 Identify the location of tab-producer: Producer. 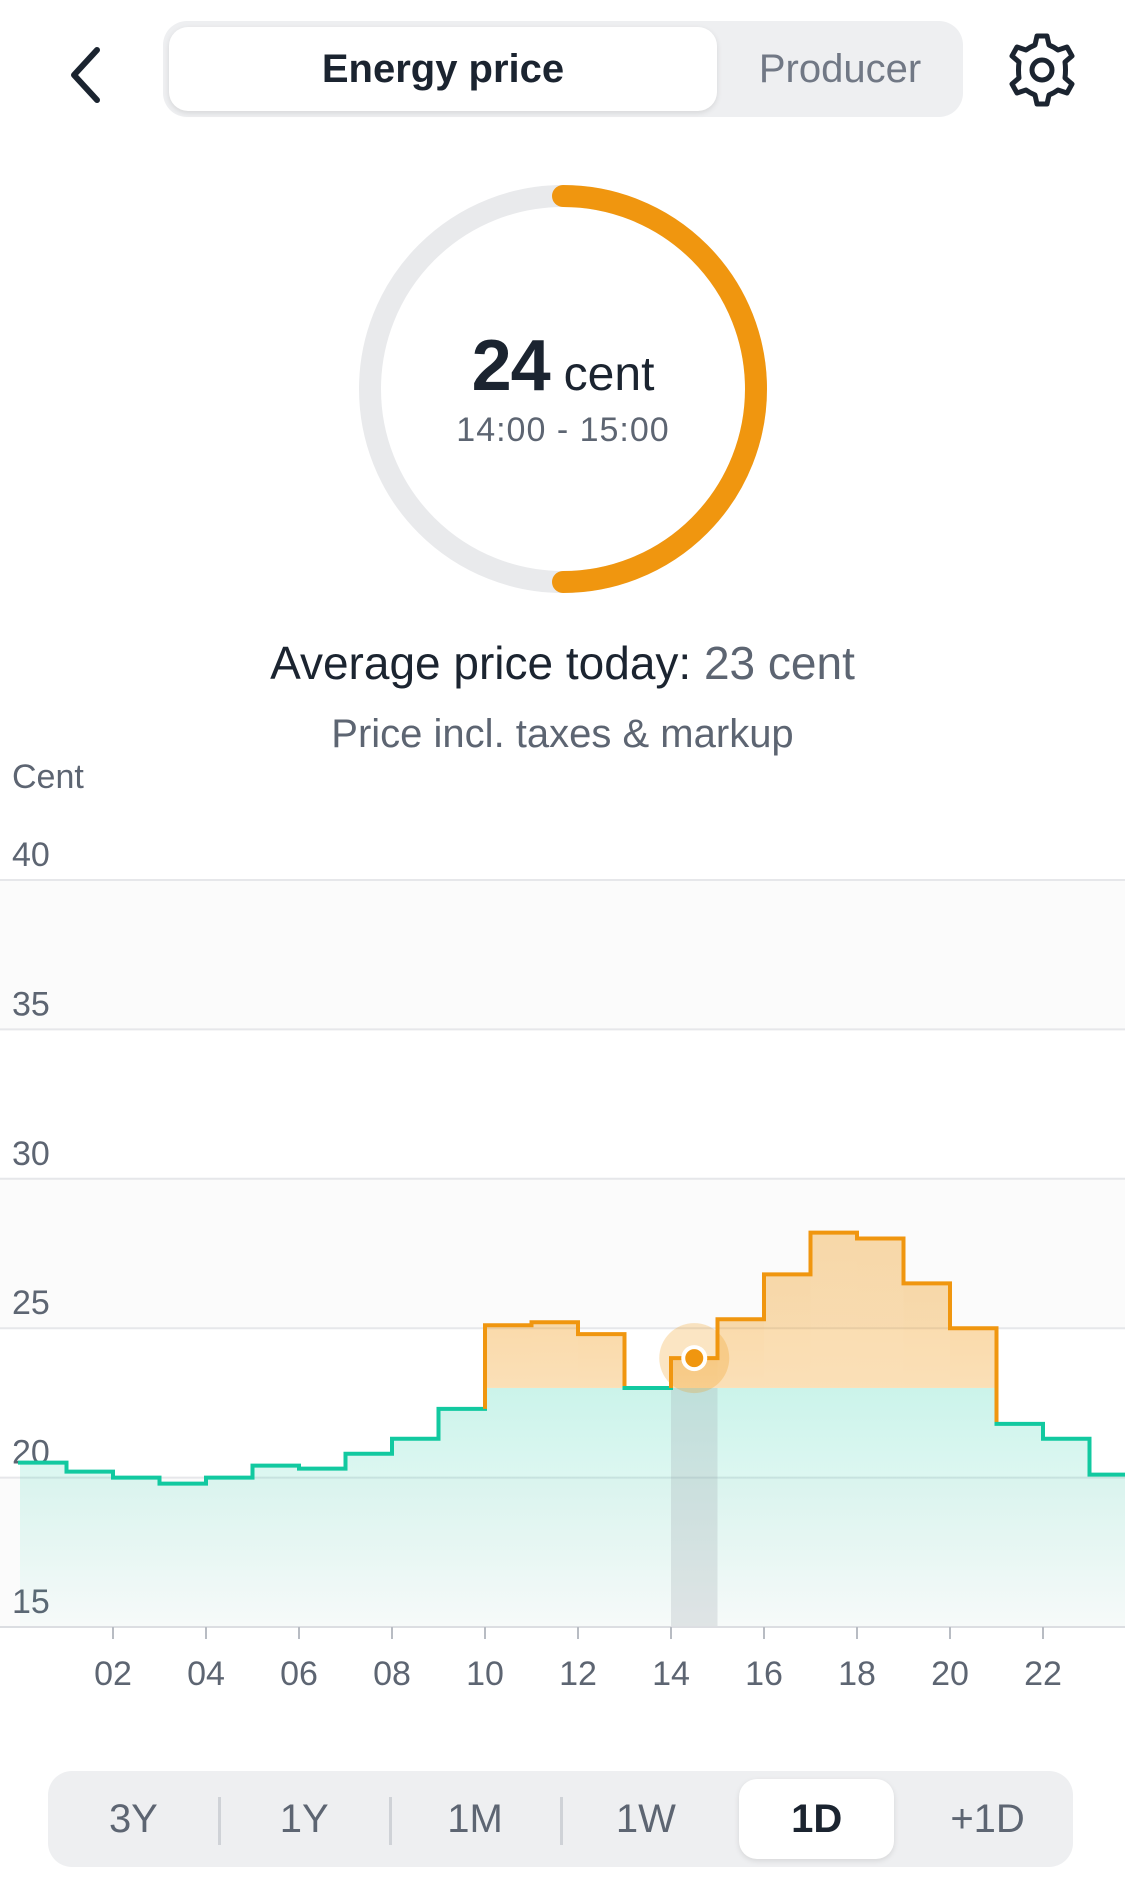
(840, 68).